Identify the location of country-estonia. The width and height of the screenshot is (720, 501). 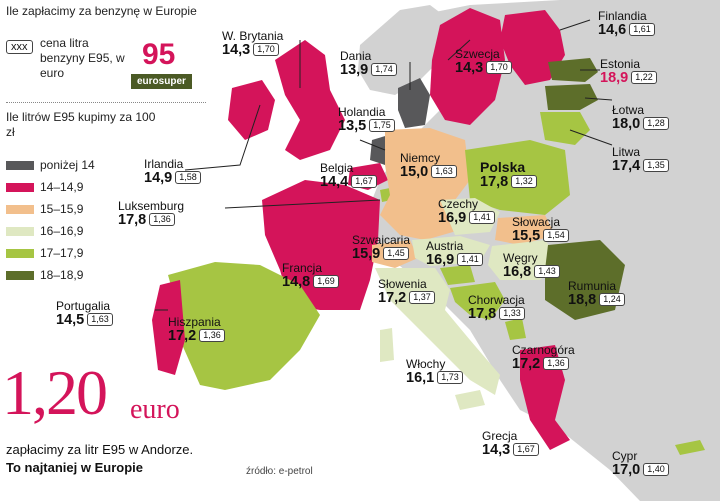
(573, 70).